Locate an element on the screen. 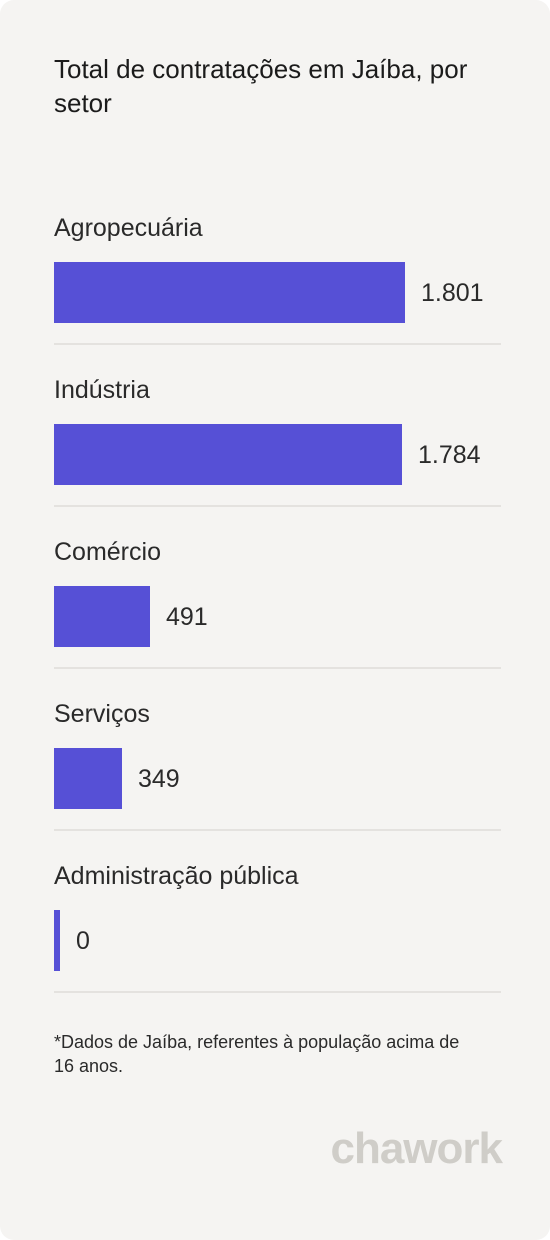  bar-row: Serviços 349 is located at coordinates (277, 779).